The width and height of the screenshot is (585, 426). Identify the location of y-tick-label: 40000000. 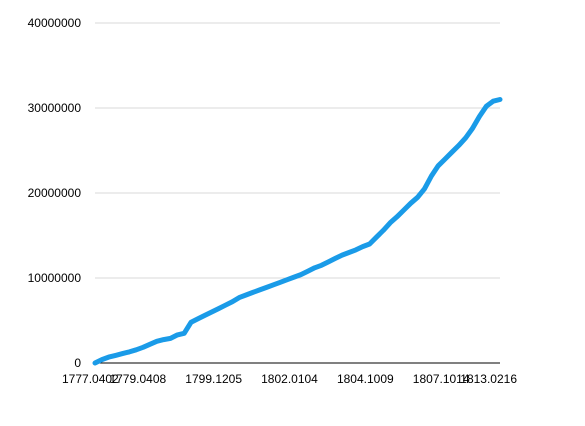
(55, 23).